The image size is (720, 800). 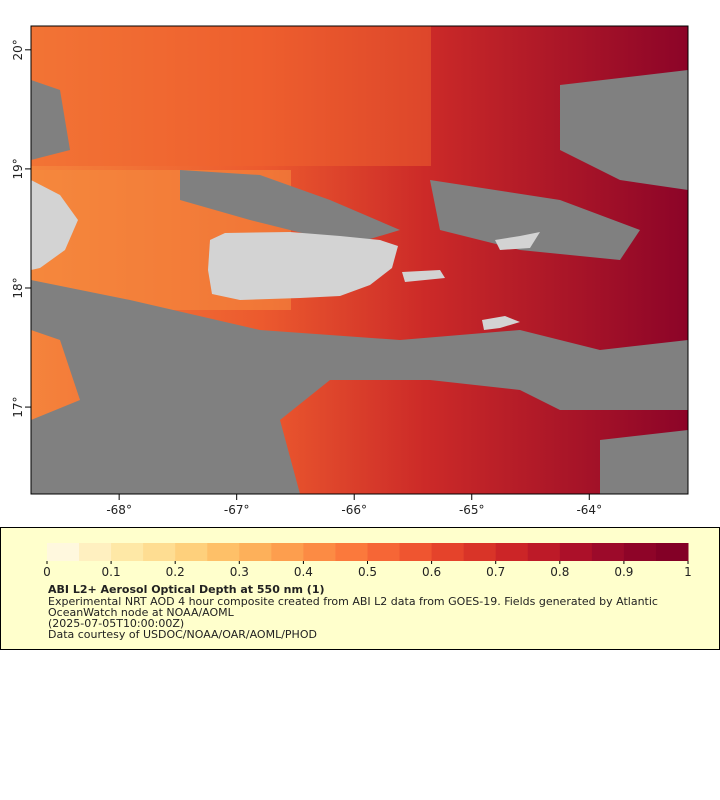 I want to click on x-tick-label: -65°, so click(x=472, y=510).